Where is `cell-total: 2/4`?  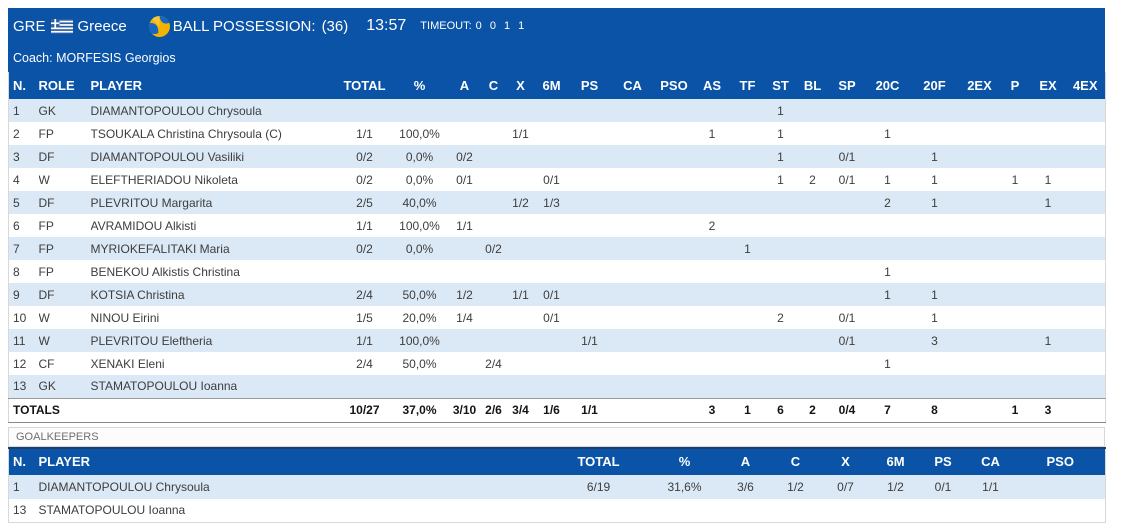
cell-total: 2/4 is located at coordinates (364, 294).